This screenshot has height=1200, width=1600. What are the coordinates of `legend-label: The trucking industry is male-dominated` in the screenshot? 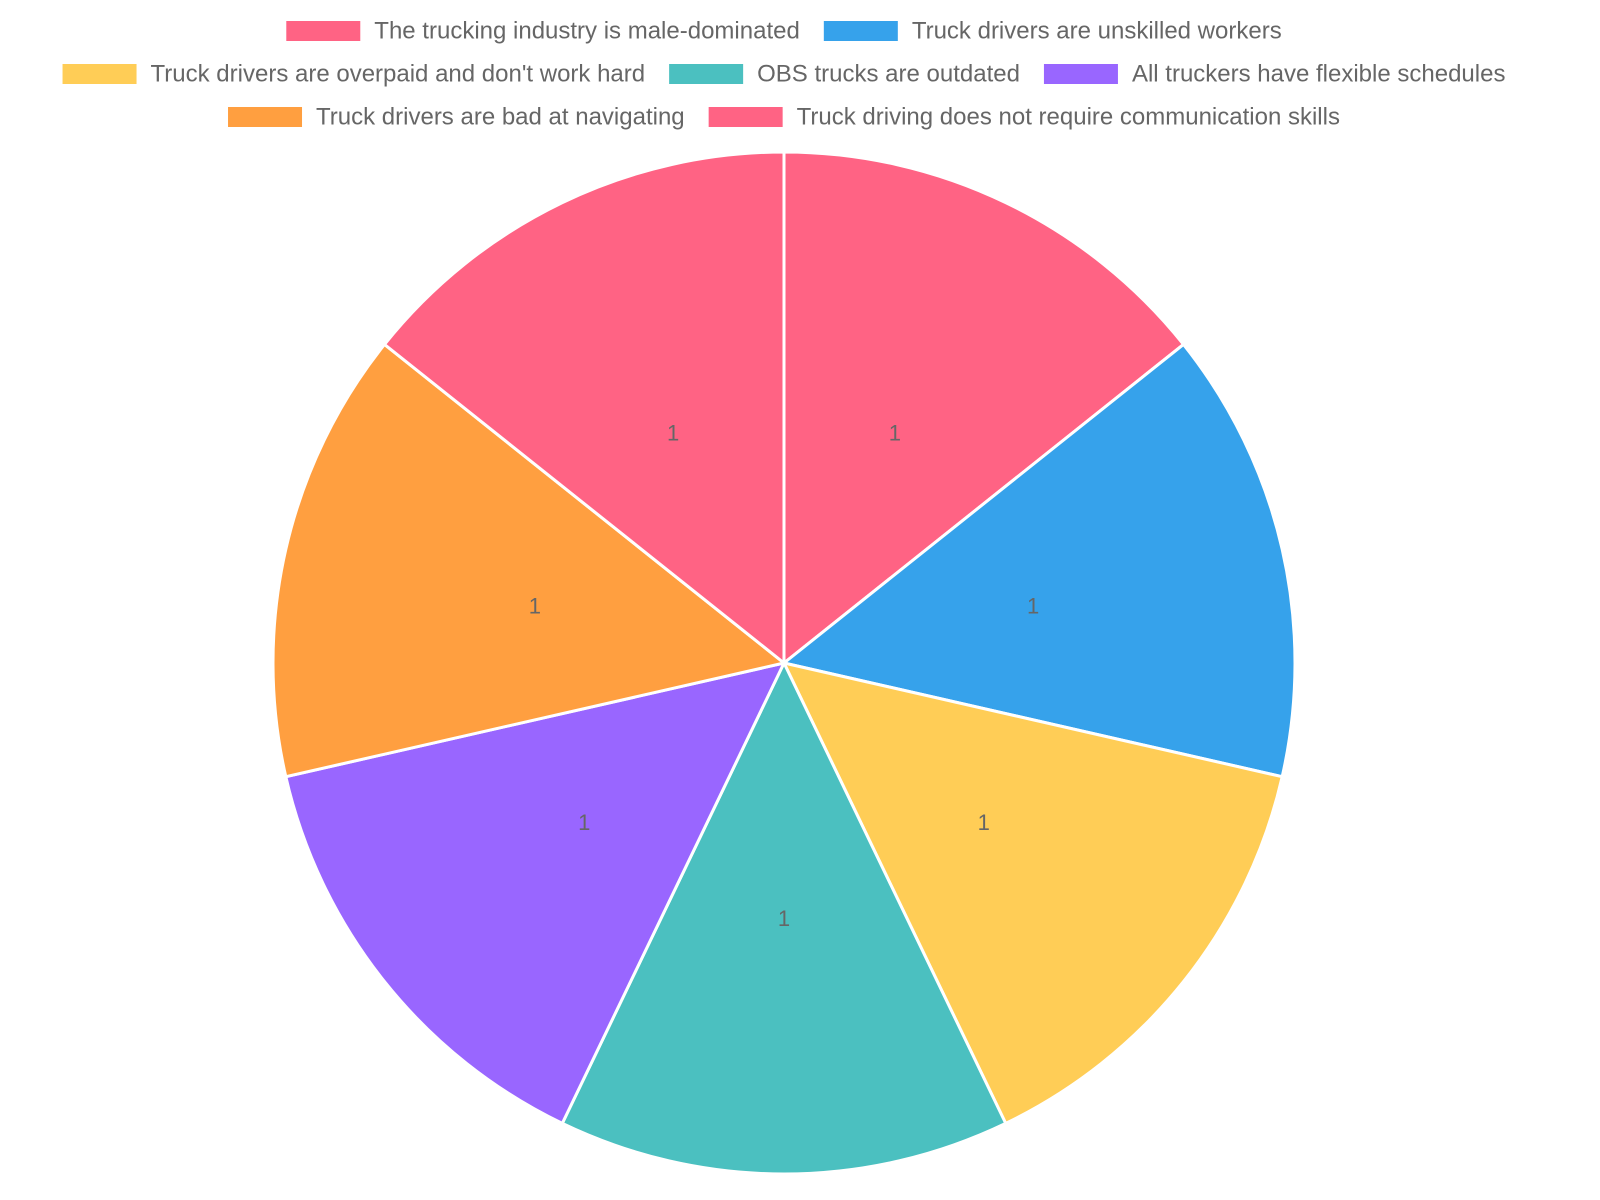 It's located at (587, 31).